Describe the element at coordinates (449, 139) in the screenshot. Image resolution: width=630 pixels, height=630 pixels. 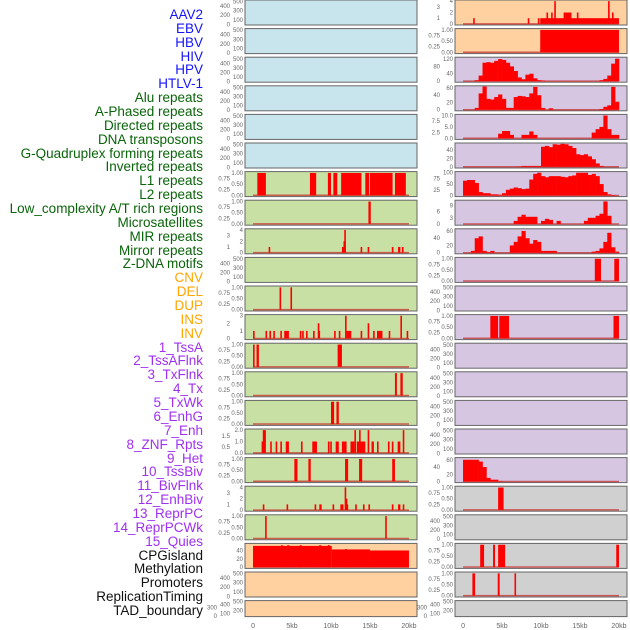
I see `y-tick-label: 0.0` at that location.